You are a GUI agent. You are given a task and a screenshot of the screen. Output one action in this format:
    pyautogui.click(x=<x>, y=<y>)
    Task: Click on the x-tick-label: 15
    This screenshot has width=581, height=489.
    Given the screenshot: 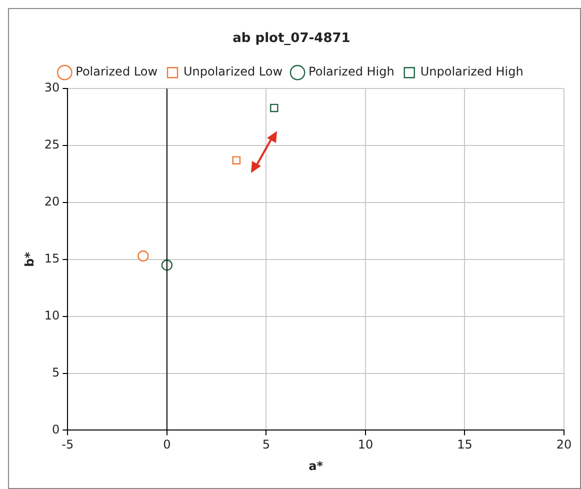 What is the action you would take?
    pyautogui.click(x=464, y=445)
    